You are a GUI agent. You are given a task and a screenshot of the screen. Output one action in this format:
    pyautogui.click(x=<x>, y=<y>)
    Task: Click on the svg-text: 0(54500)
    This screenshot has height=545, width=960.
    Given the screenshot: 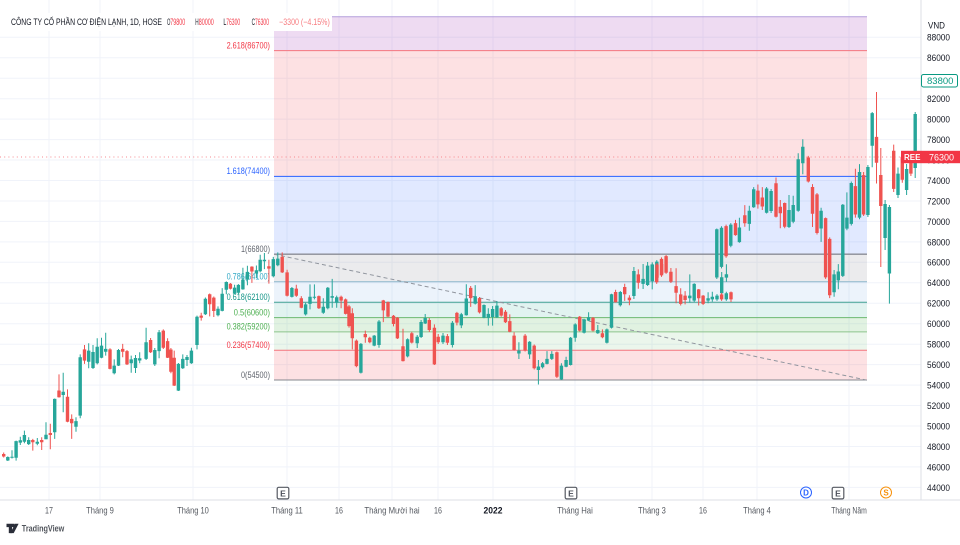 What is the action you would take?
    pyautogui.click(x=255, y=375)
    